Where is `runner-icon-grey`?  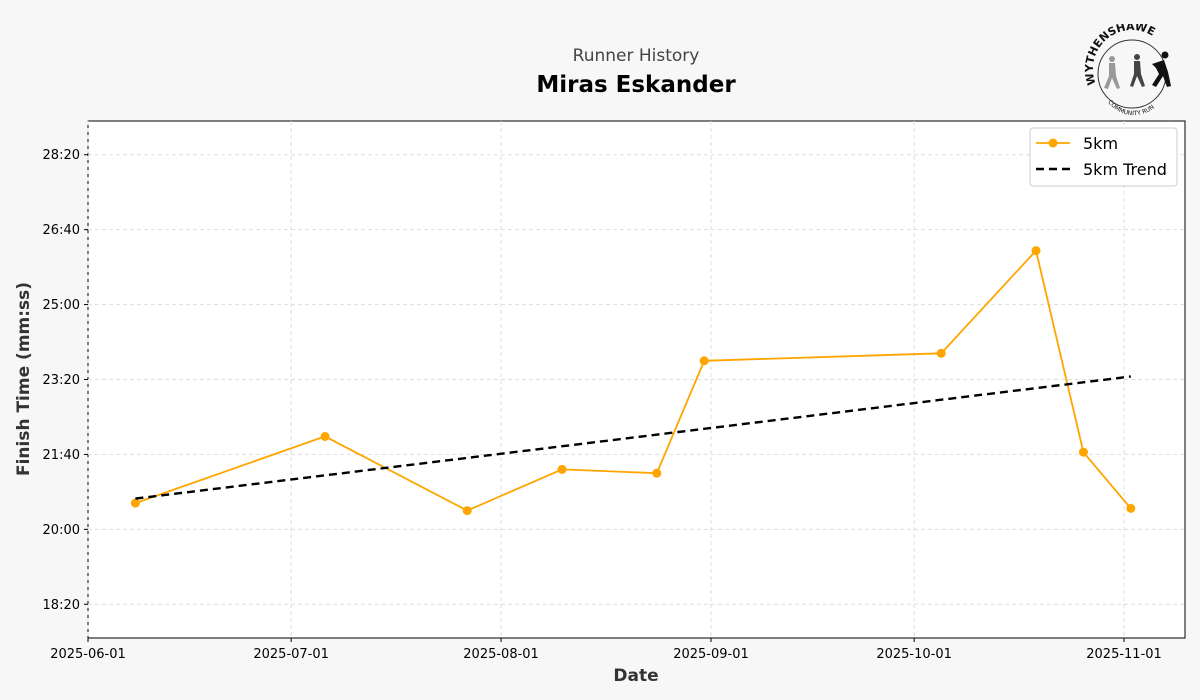 runner-icon-grey is located at coordinates (1112, 72).